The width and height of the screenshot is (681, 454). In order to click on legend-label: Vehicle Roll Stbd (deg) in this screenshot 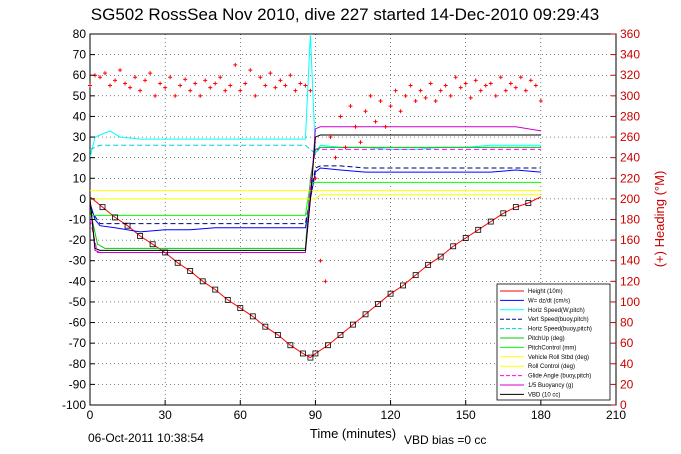, I will do `click(558, 358)`.